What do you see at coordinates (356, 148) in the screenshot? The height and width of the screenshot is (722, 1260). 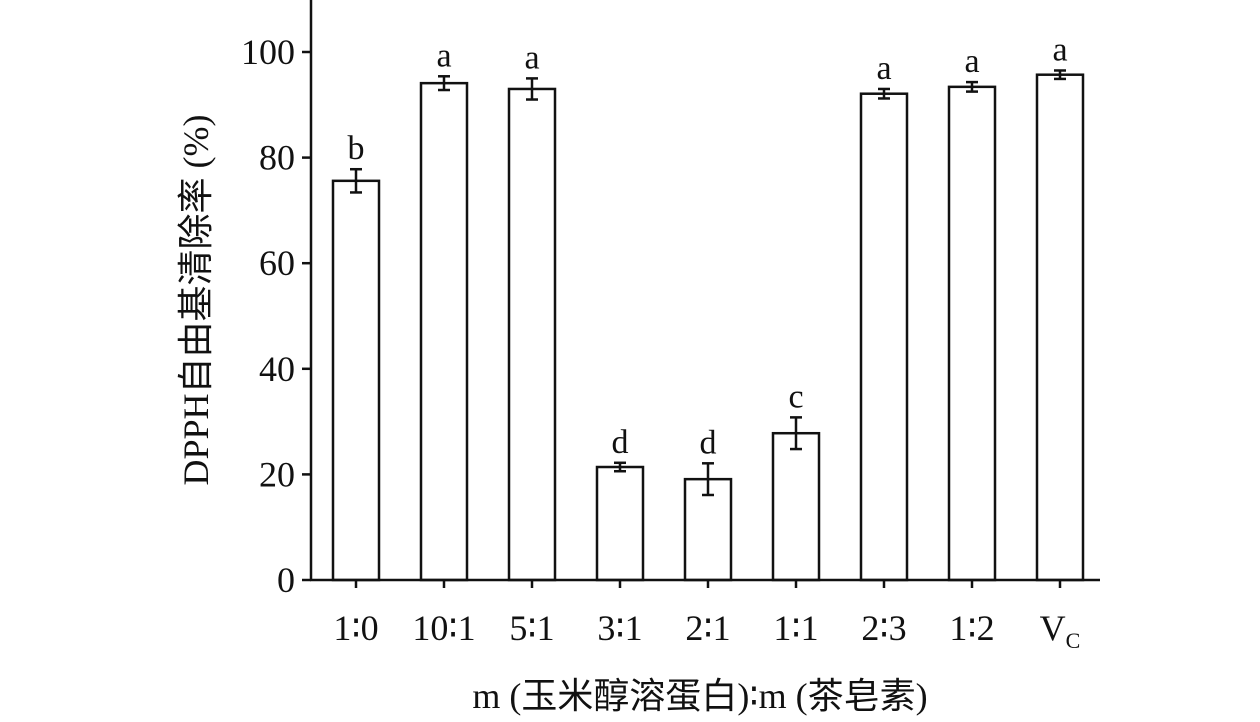 I see `significance-label: b` at bounding box center [356, 148].